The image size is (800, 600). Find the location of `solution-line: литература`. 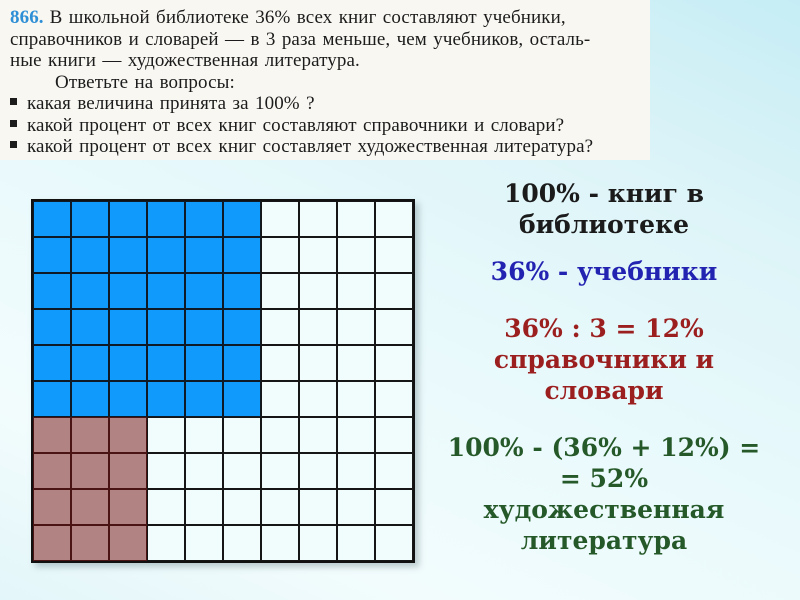

solution-line: литература is located at coordinates (604, 540).